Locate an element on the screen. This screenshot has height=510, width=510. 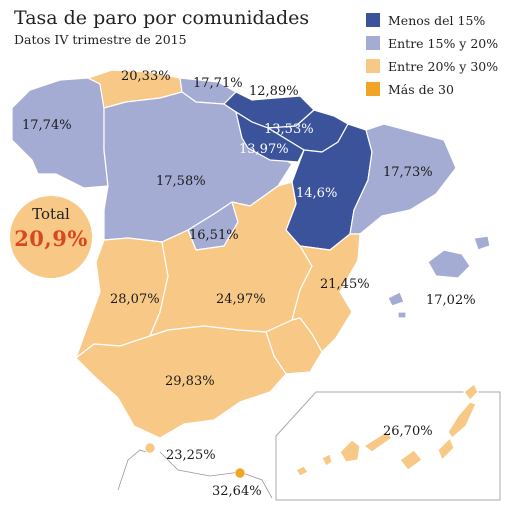
region-galicia is located at coordinates (60, 133).